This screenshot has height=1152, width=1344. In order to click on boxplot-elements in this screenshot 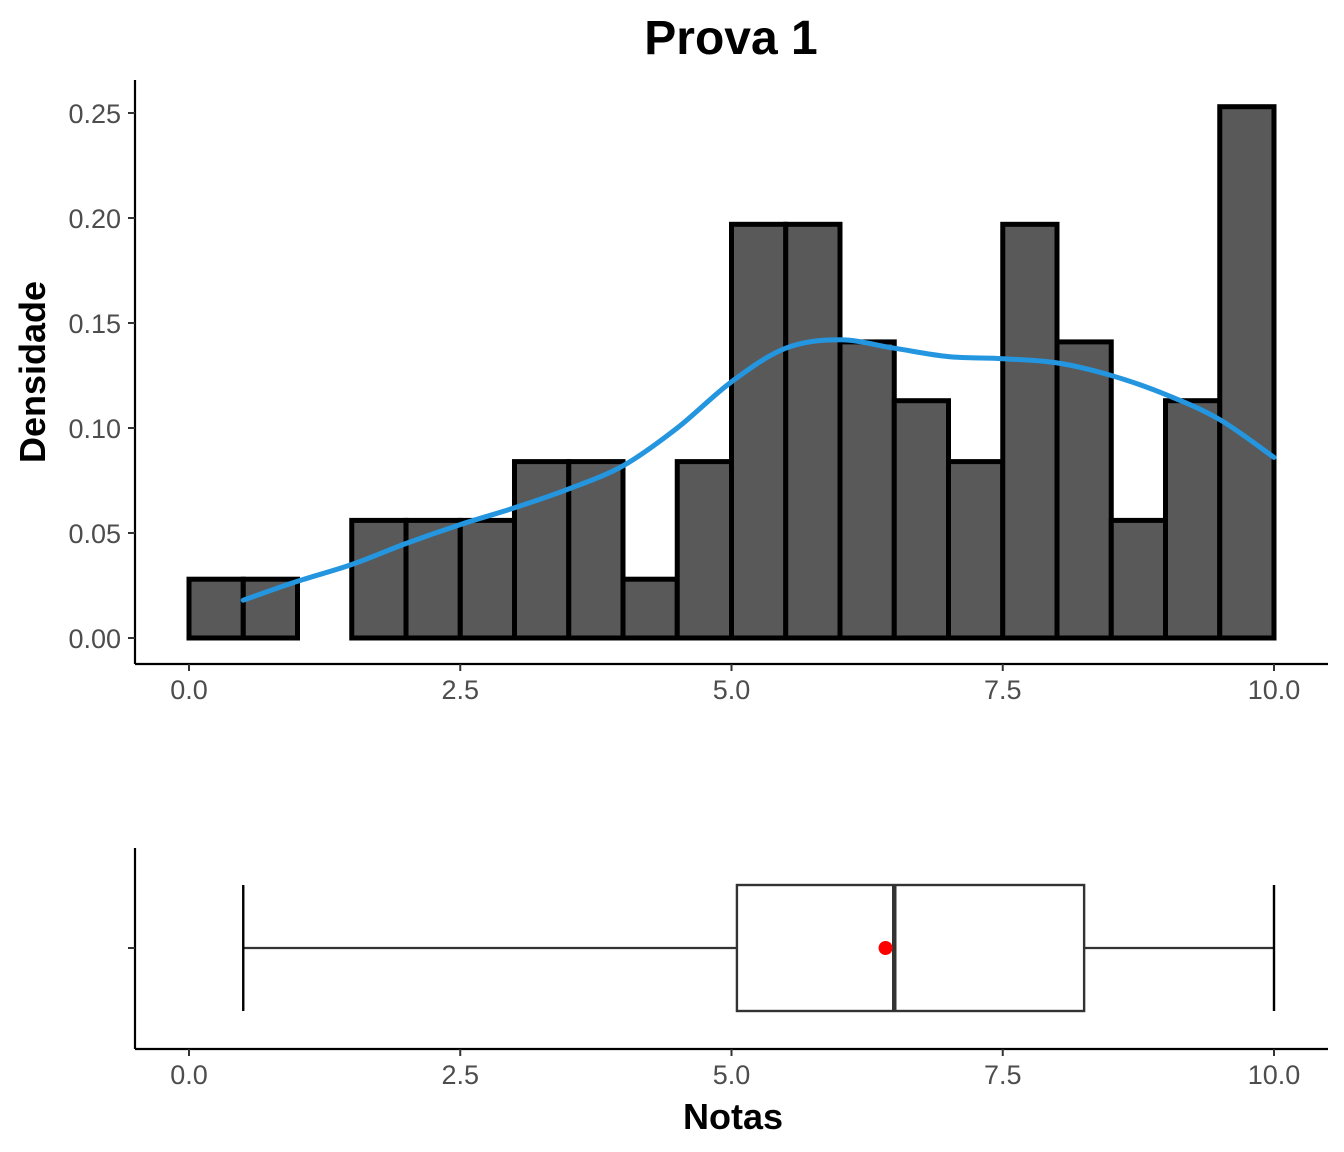, I will do `click(759, 948)`.